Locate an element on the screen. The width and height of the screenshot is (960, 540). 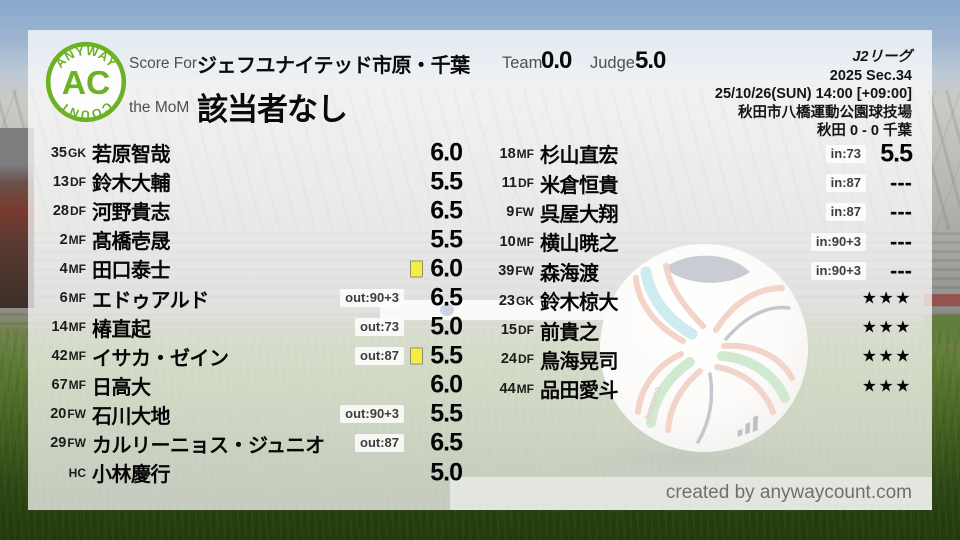
logo-arc-bottom: COUNT is located at coordinates (85, 110).